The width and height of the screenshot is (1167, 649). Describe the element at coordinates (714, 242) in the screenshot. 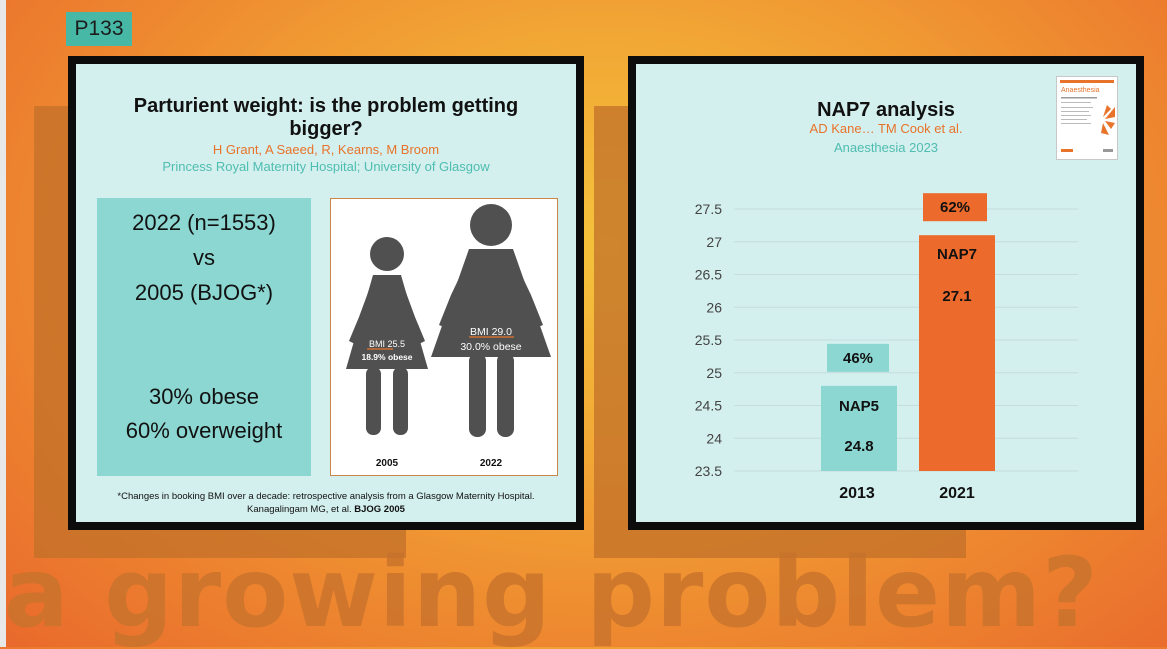

I see `y-tick-label: 27` at that location.